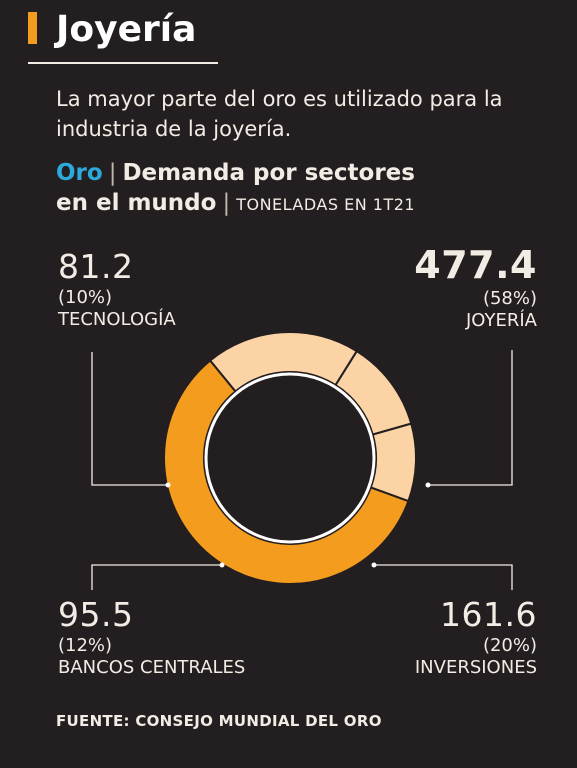  I want to click on donut-slice-inversiones, so click(283, 362).